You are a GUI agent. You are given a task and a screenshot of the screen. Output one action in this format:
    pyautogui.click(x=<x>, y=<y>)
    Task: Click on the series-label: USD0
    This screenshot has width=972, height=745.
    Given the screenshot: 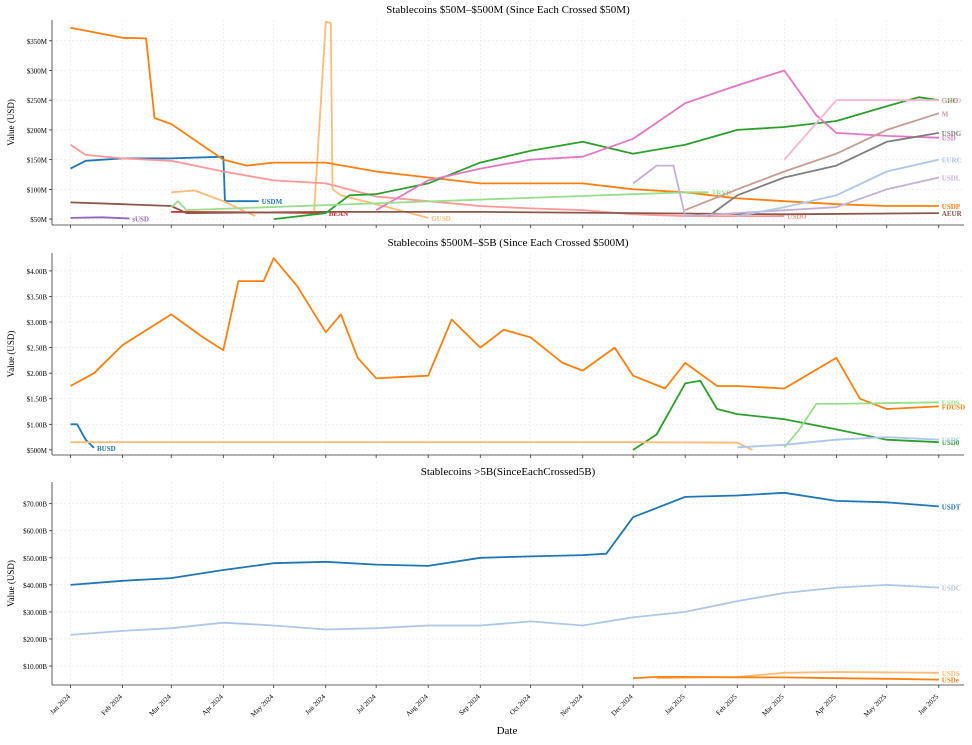 What is the action you would take?
    pyautogui.click(x=951, y=443)
    